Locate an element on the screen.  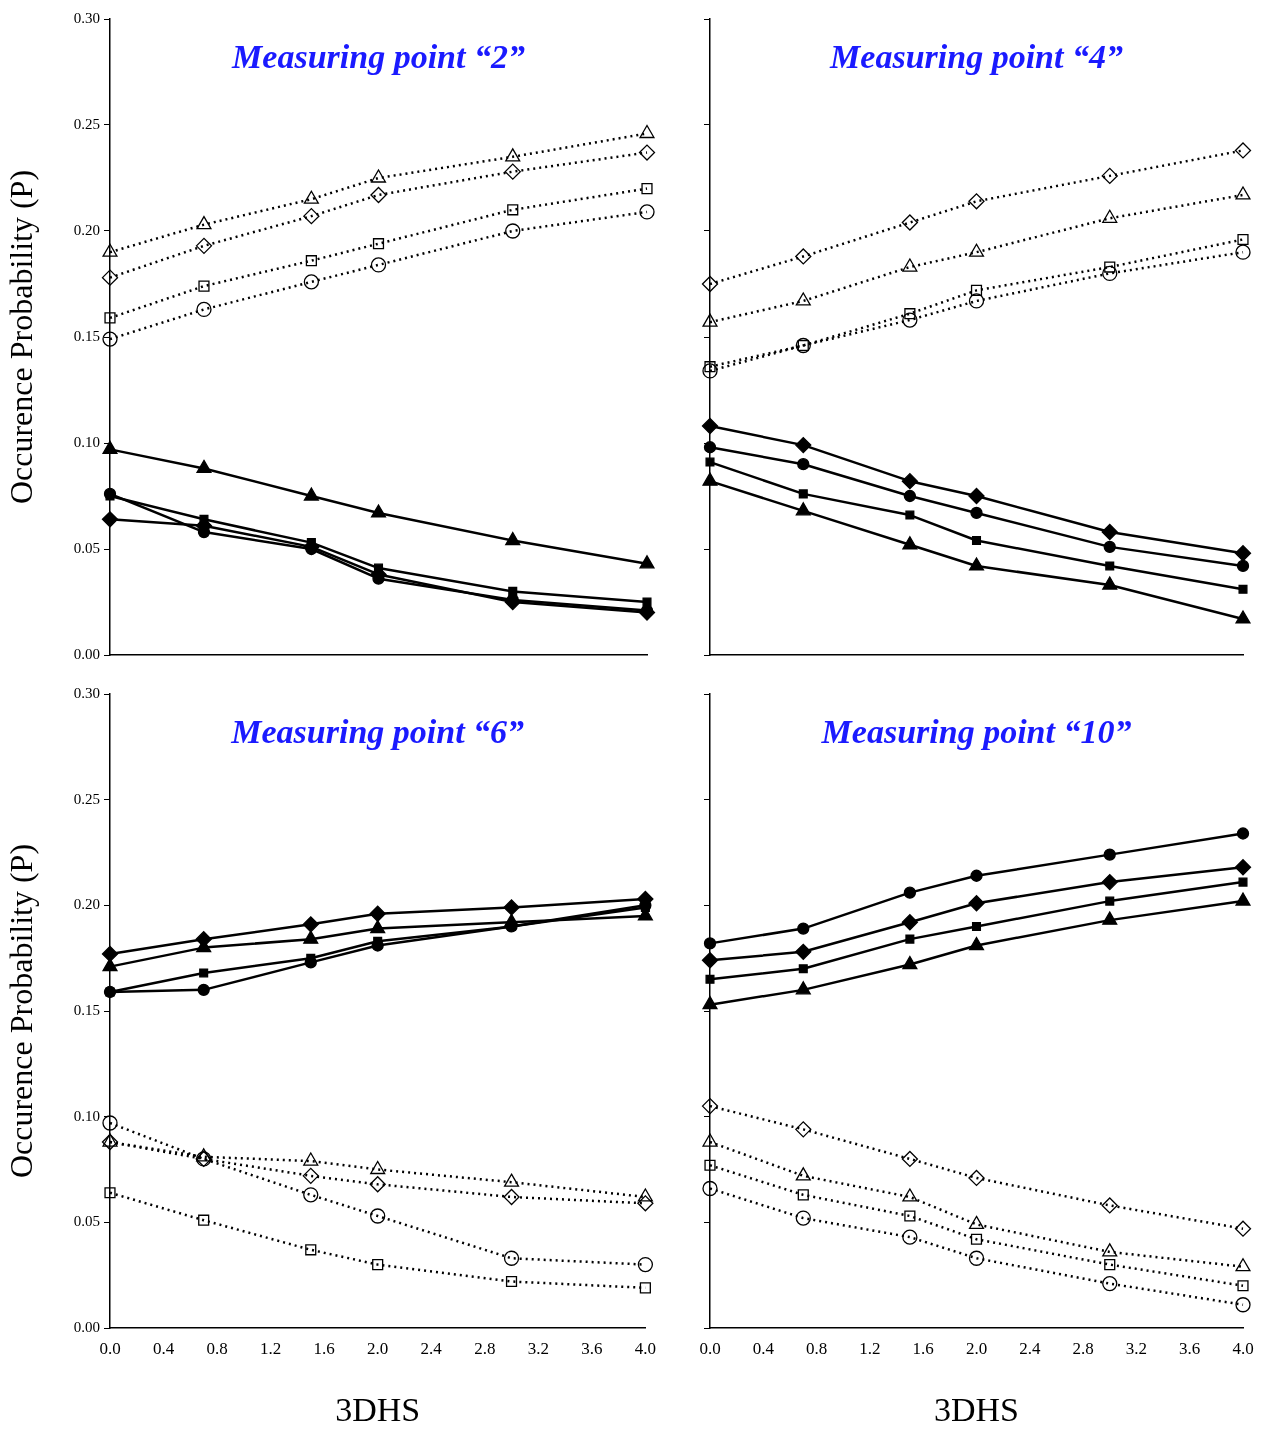
text: Measuring point “10” is located at coordinates (976, 731).